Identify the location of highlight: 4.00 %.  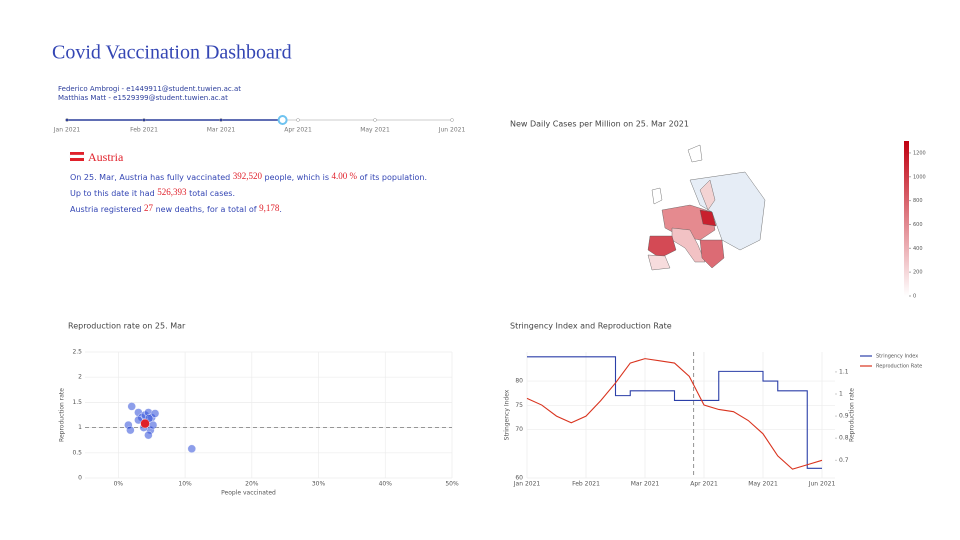
(345, 176).